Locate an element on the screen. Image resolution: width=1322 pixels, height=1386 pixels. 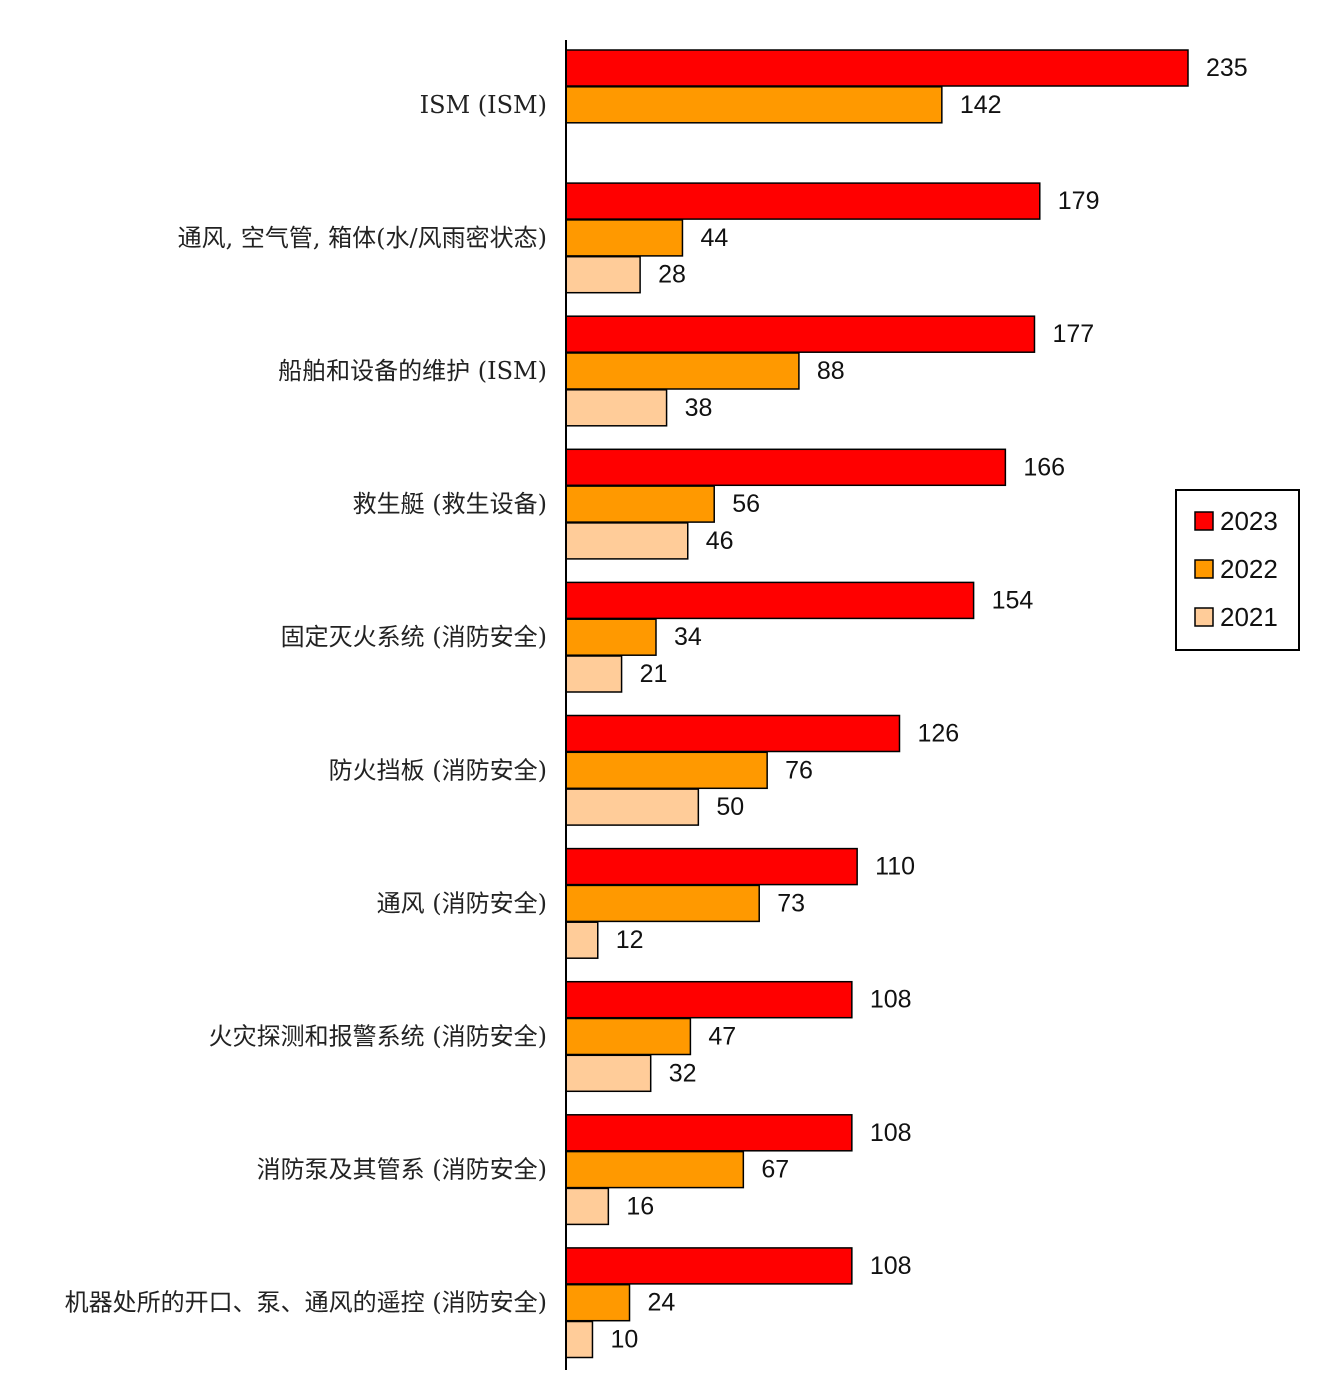
data-label: 177 is located at coordinates (1073, 334).